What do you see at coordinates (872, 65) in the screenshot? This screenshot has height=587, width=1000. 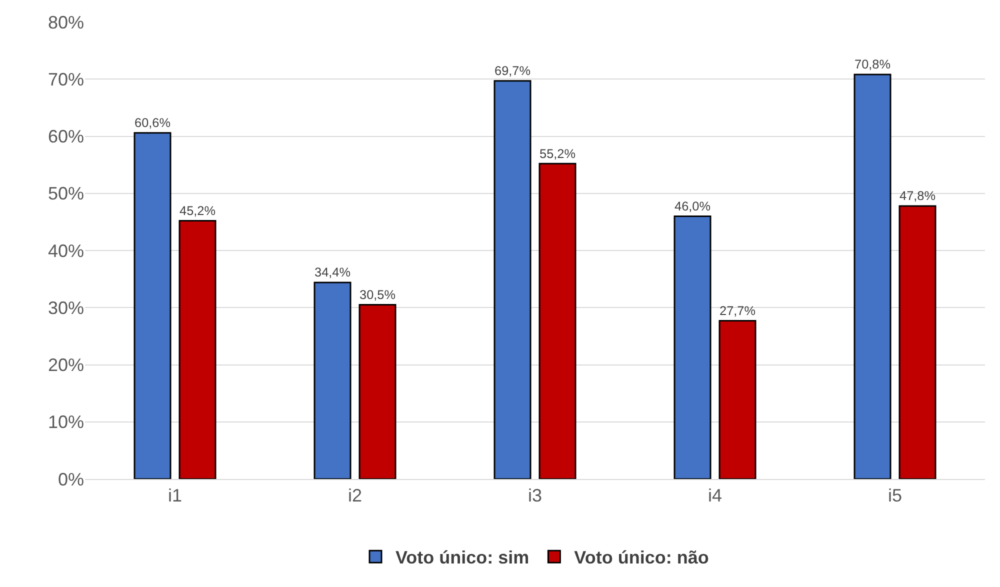 I see `data-label: 70,8%` at bounding box center [872, 65].